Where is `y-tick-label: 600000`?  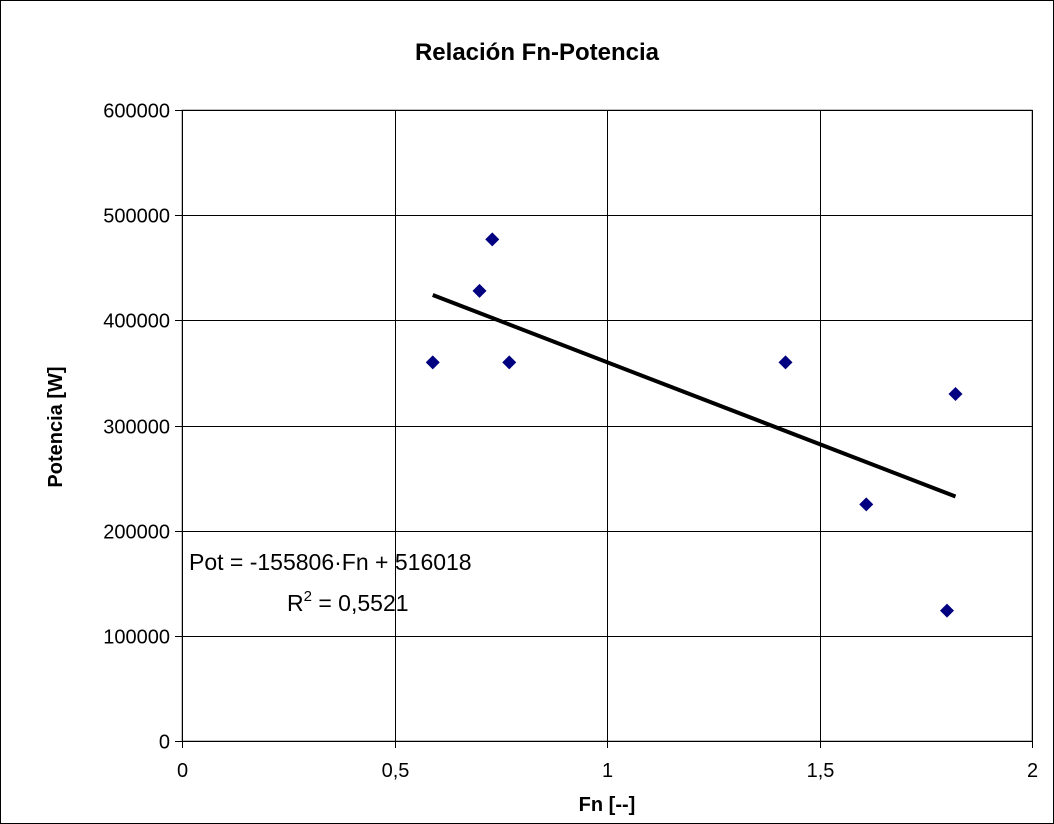
y-tick-label: 600000 is located at coordinates (136, 112).